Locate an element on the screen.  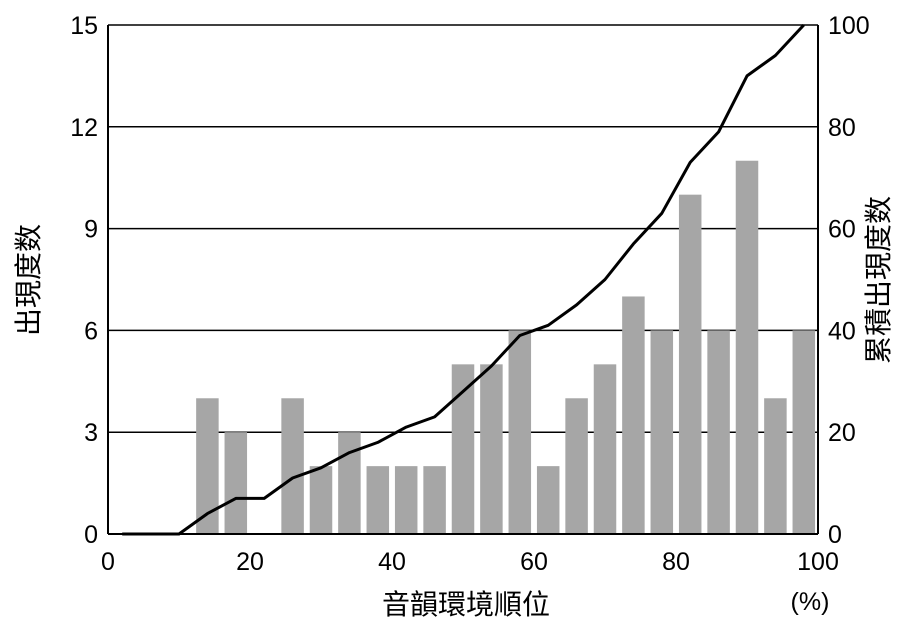
y-right-tick-label-3: 60 is located at coordinates (842, 230).